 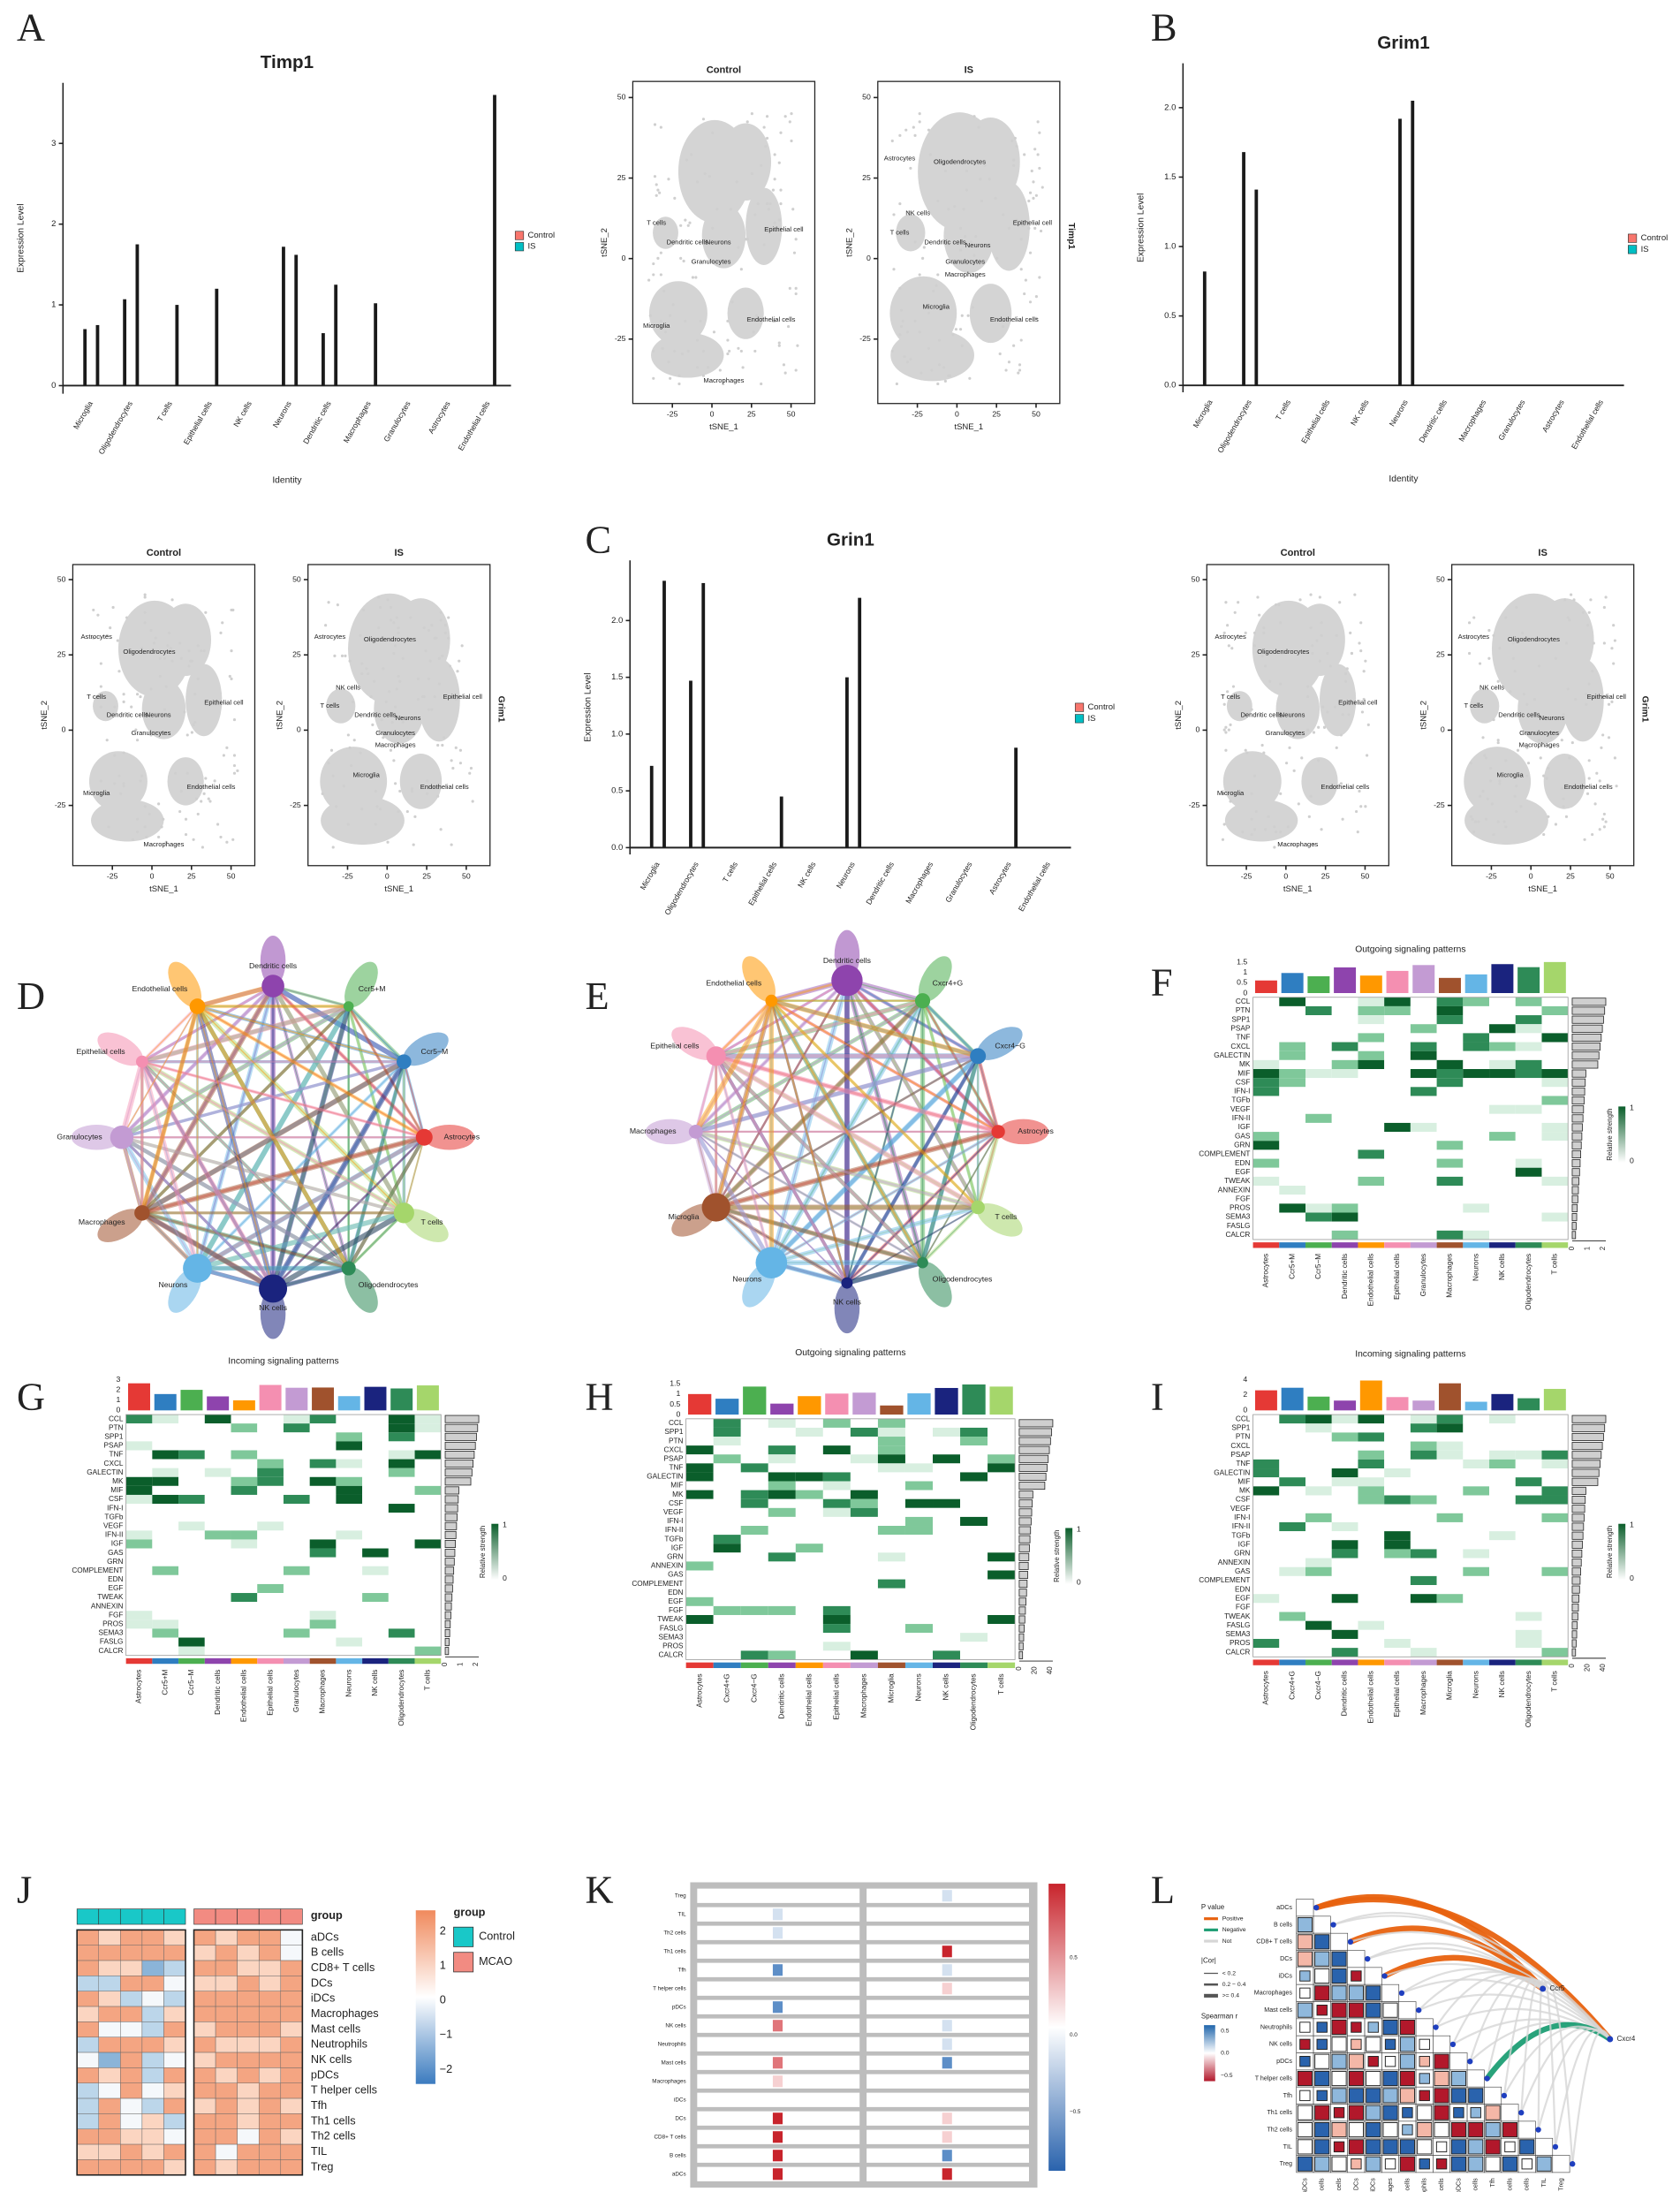 What do you see at coordinates (1509, 2185) in the screenshot?
I see `column-label: Th1 cells` at bounding box center [1509, 2185].